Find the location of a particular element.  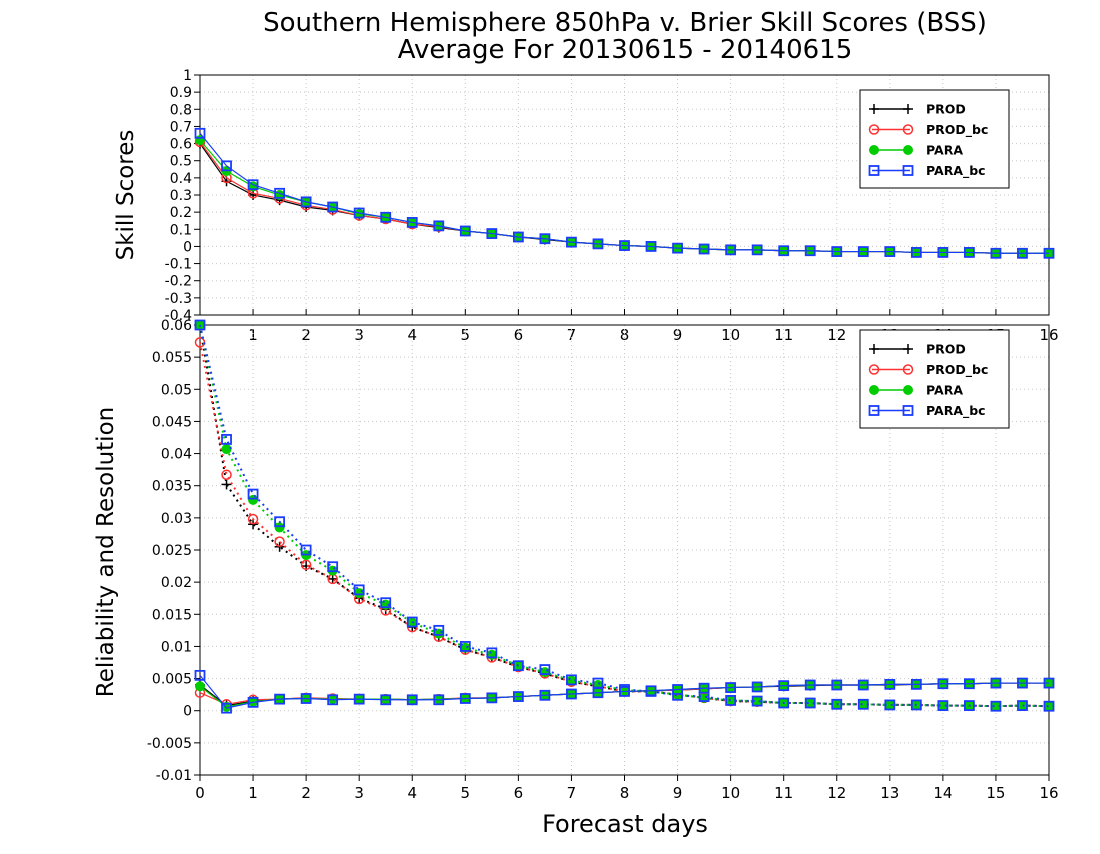

top-y-tick-label-13: 0.9 is located at coordinates (181, 93).